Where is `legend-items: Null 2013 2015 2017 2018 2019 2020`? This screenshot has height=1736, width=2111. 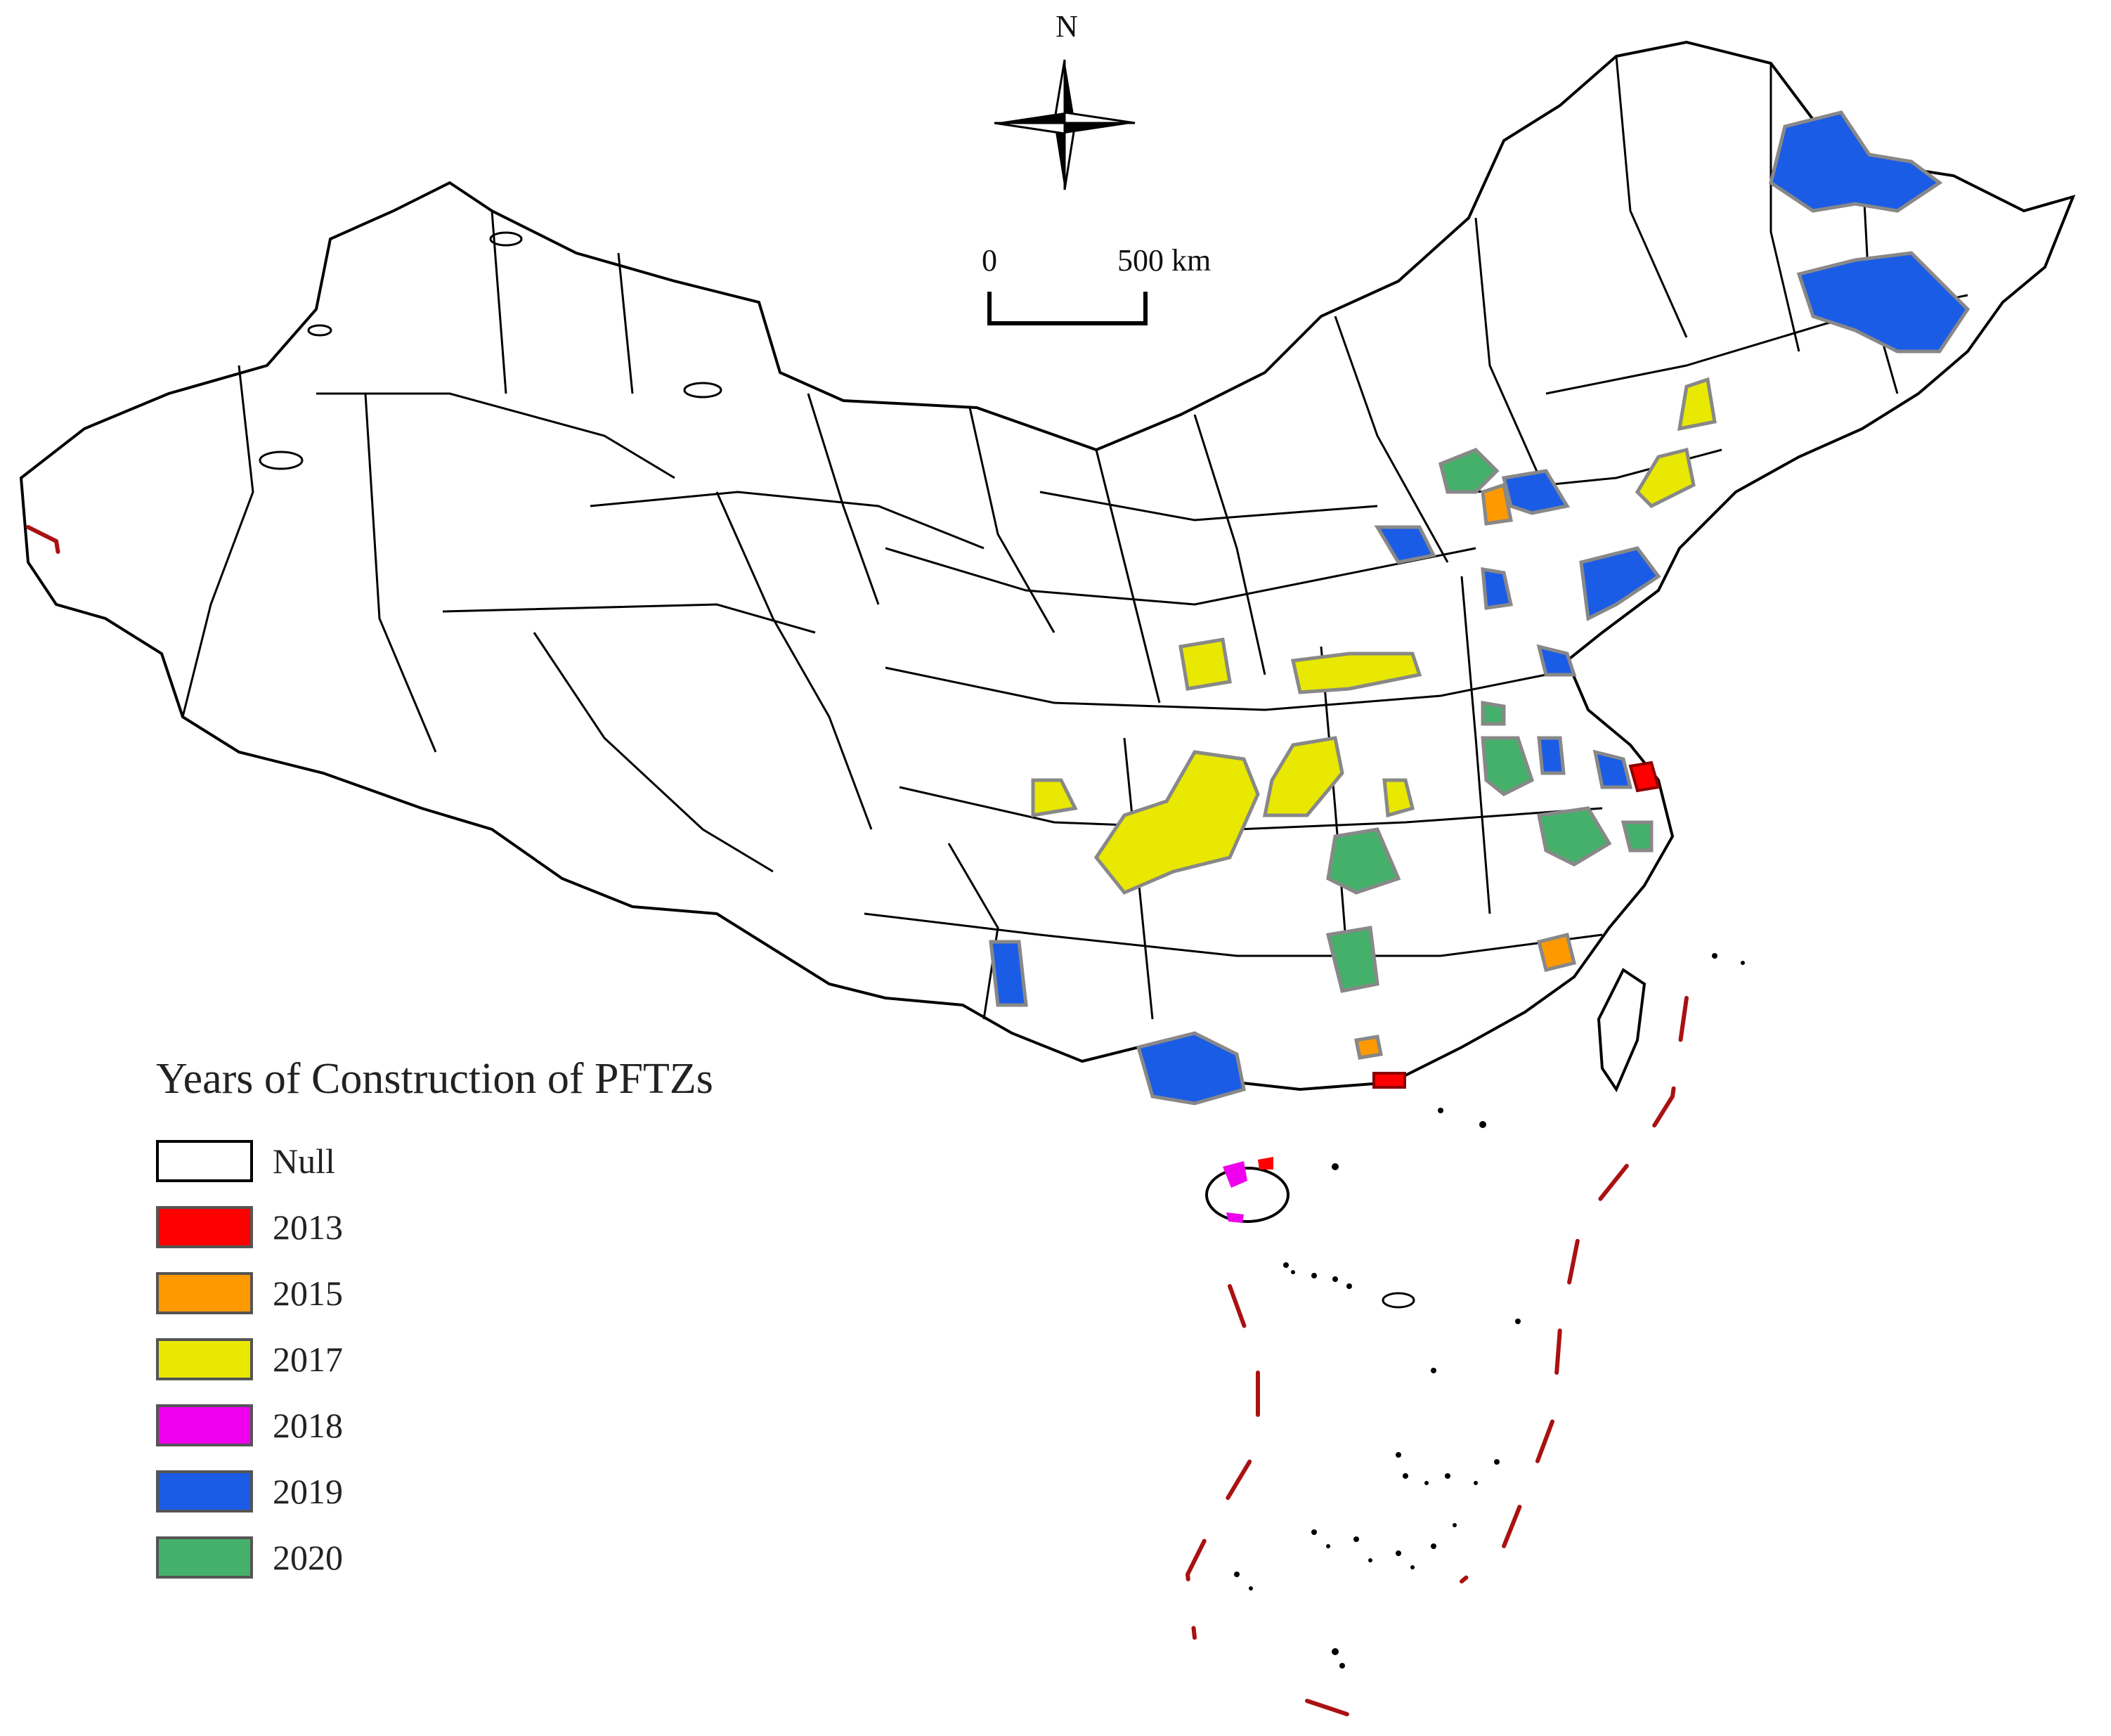 legend-items: Null 2013 2015 2017 2018 2019 2020 is located at coordinates (434, 1359).